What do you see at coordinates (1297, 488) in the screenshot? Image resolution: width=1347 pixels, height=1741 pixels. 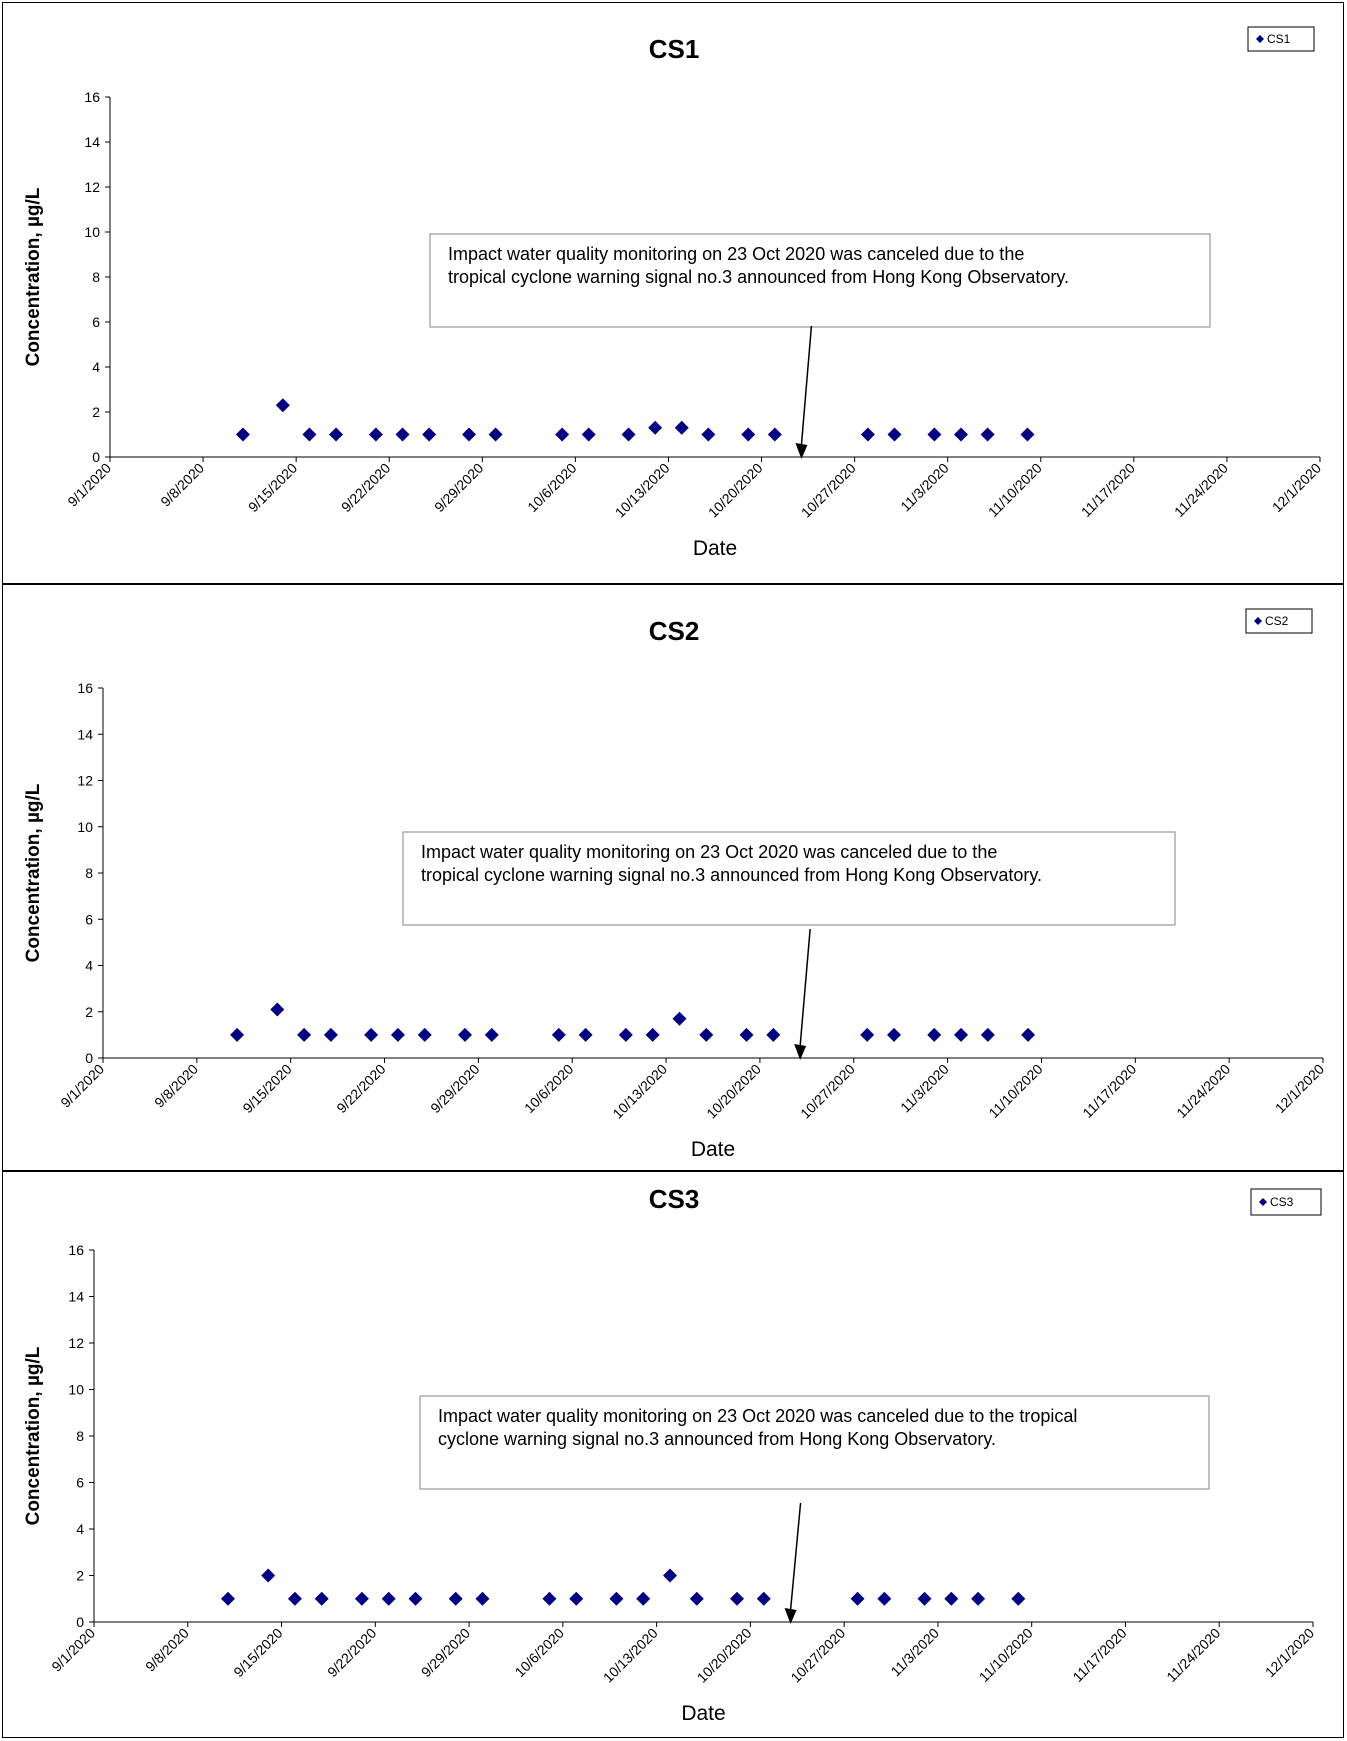 I see `x-tick-label: 12/1/2020` at bounding box center [1297, 488].